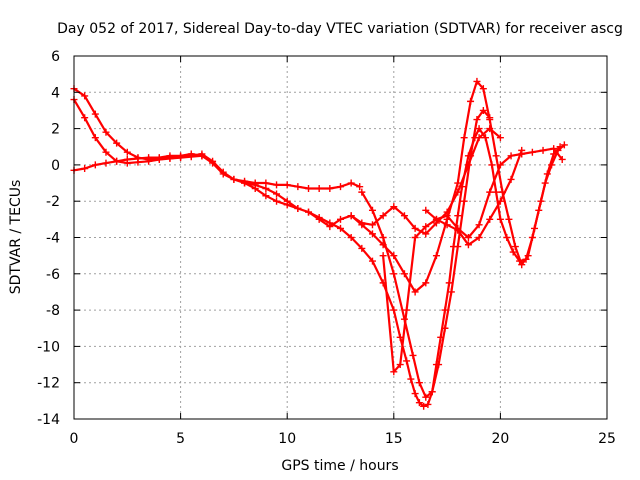  I want to click on y-tick-label: -2, so click(53, 202).